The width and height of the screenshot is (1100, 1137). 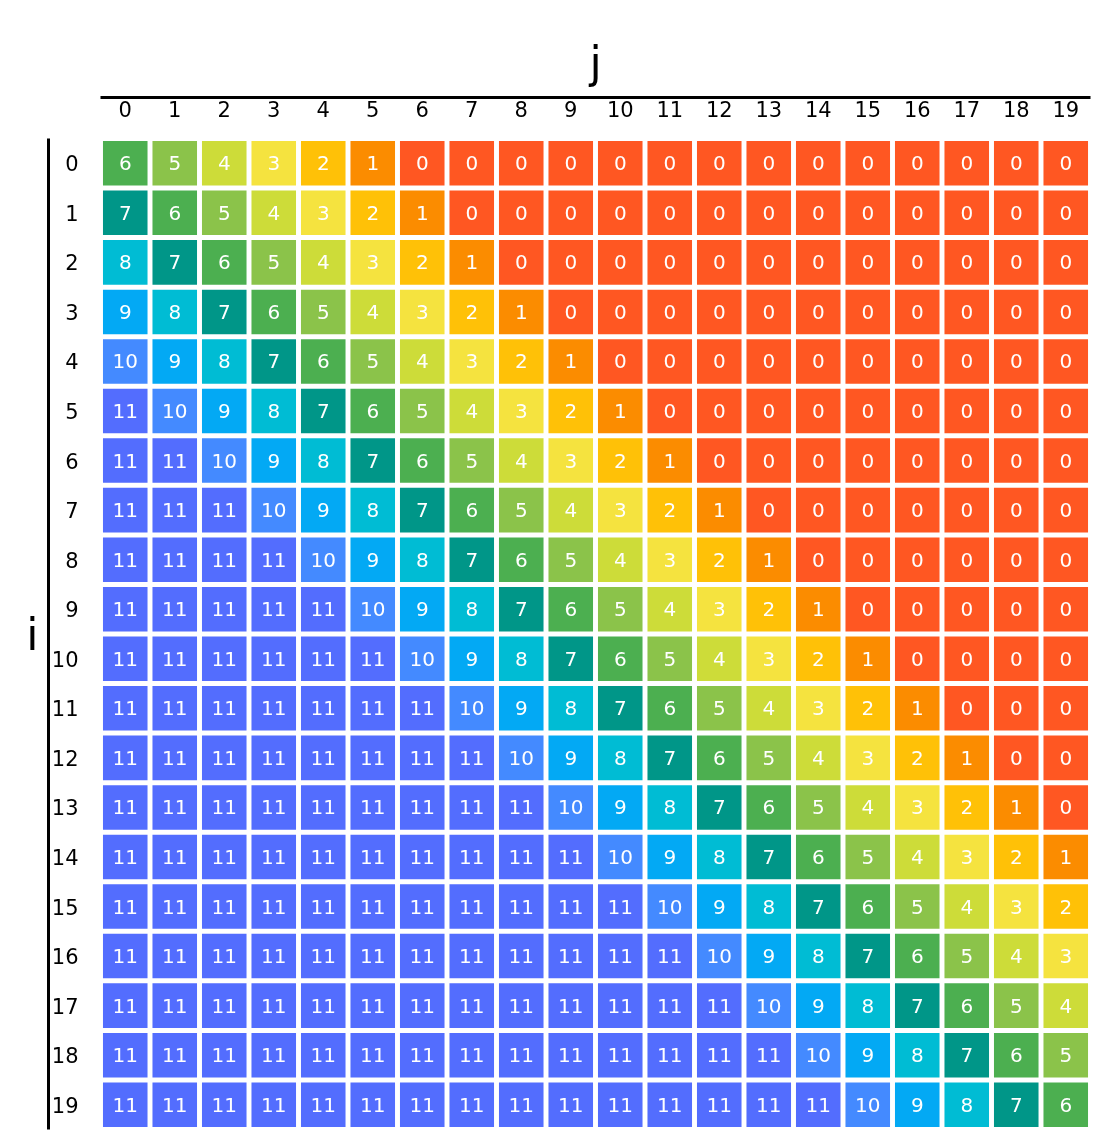 What do you see at coordinates (65, 957) in the screenshot?
I see `y-tick-label: 16` at bounding box center [65, 957].